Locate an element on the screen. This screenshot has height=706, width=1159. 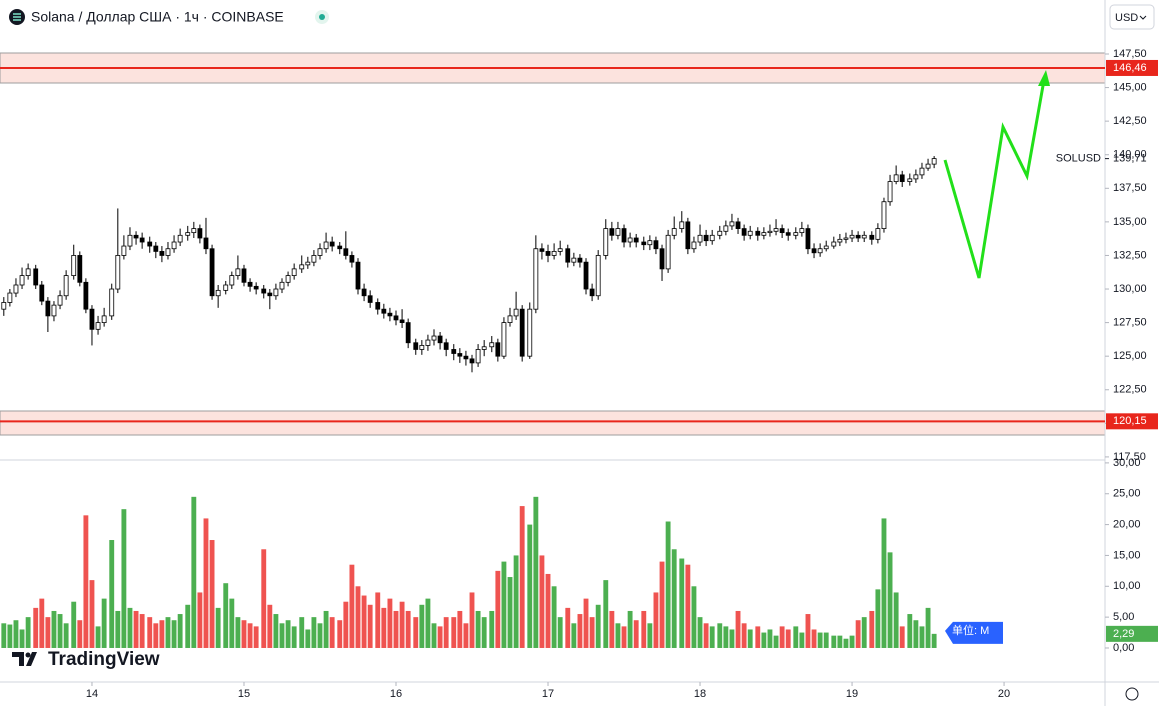
y-tick-label: 135,00 is located at coordinates (1130, 222).